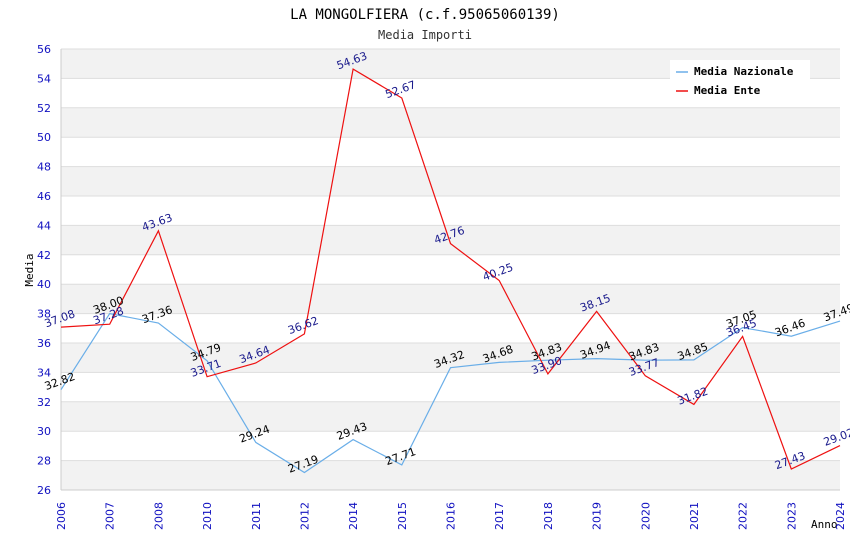 The height and width of the screenshot is (550, 850). Describe the element at coordinates (304, 516) in the screenshot. I see `x-tick-label: 2012` at that location.